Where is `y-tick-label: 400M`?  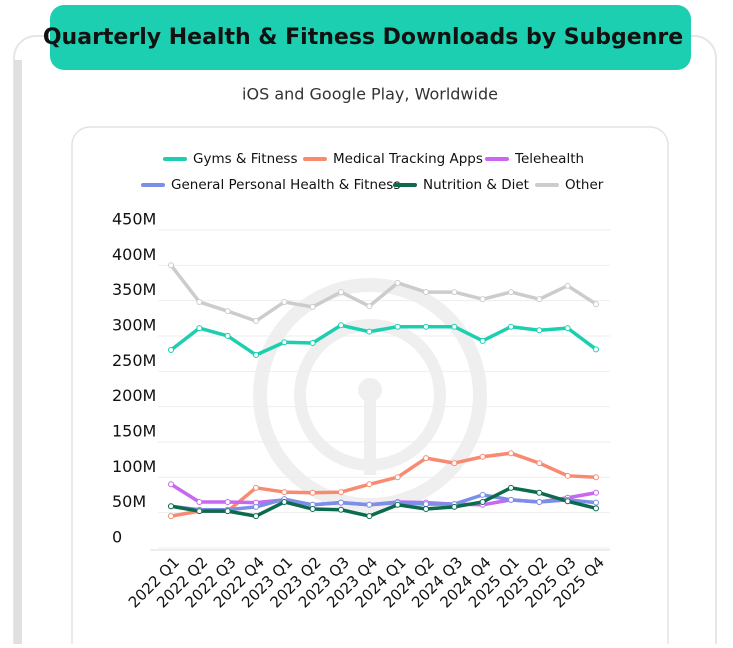 y-tick-label: 400M is located at coordinates (134, 254).